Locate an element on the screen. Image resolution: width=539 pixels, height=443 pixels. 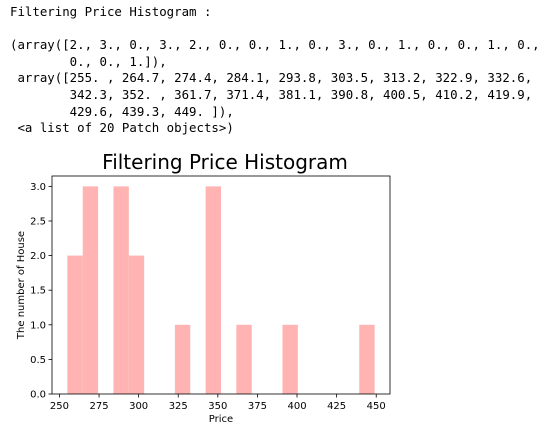
x-tick-label: 250 is located at coordinates (59, 406).